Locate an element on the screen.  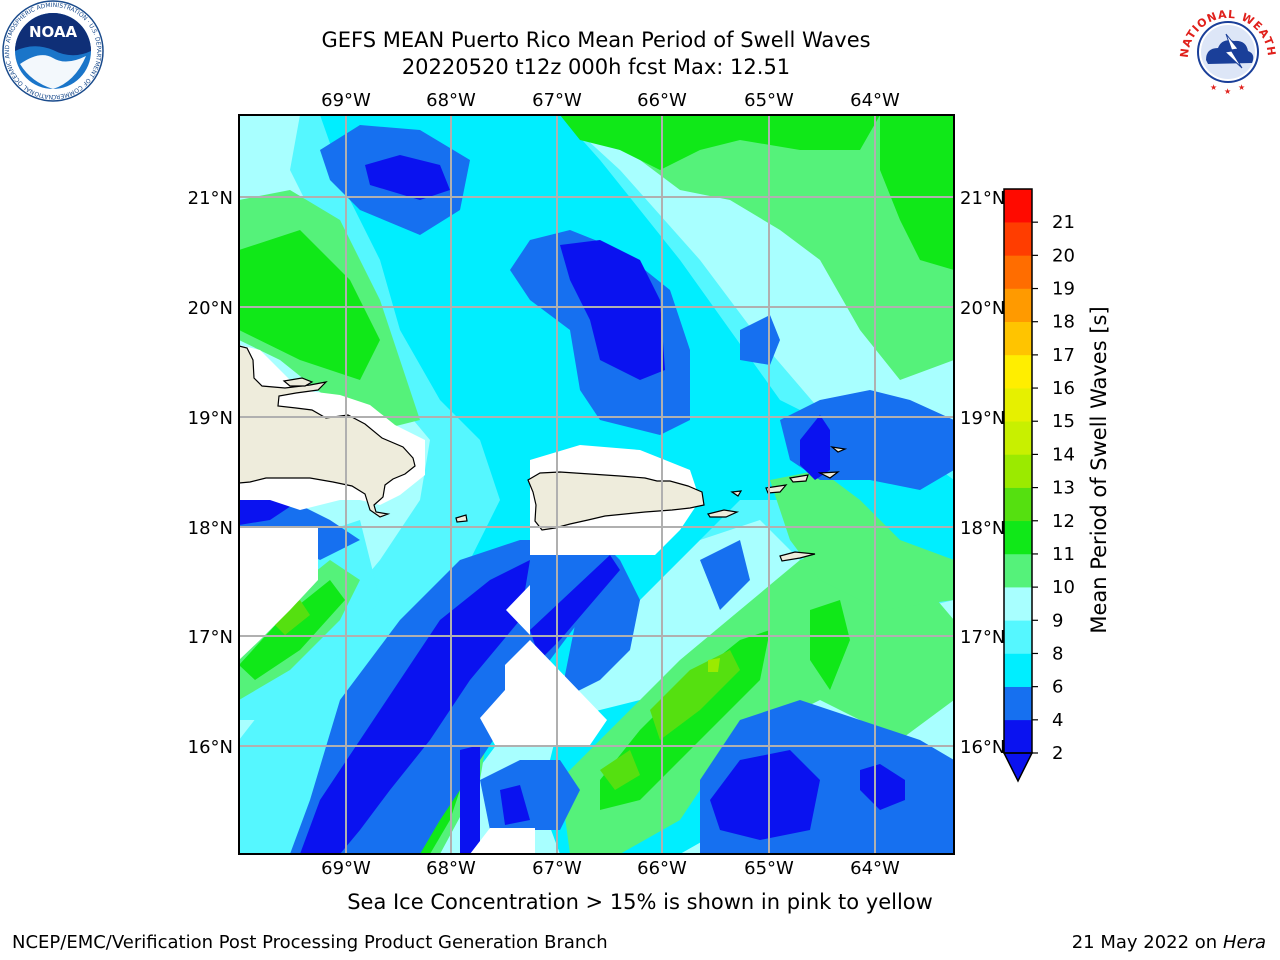
colorbar-tick-label: 15 is located at coordinates (1063, 421).